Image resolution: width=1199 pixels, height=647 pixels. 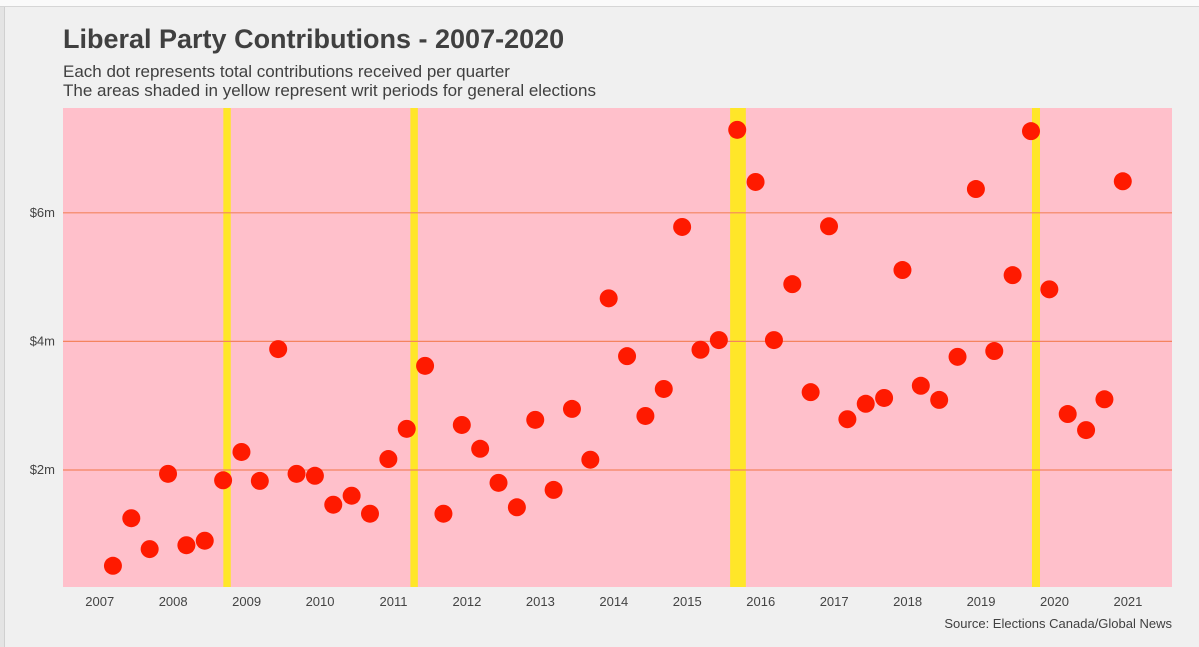 I want to click on chart-source: Source: Elections Canada/Global News, so click(x=1058, y=623).